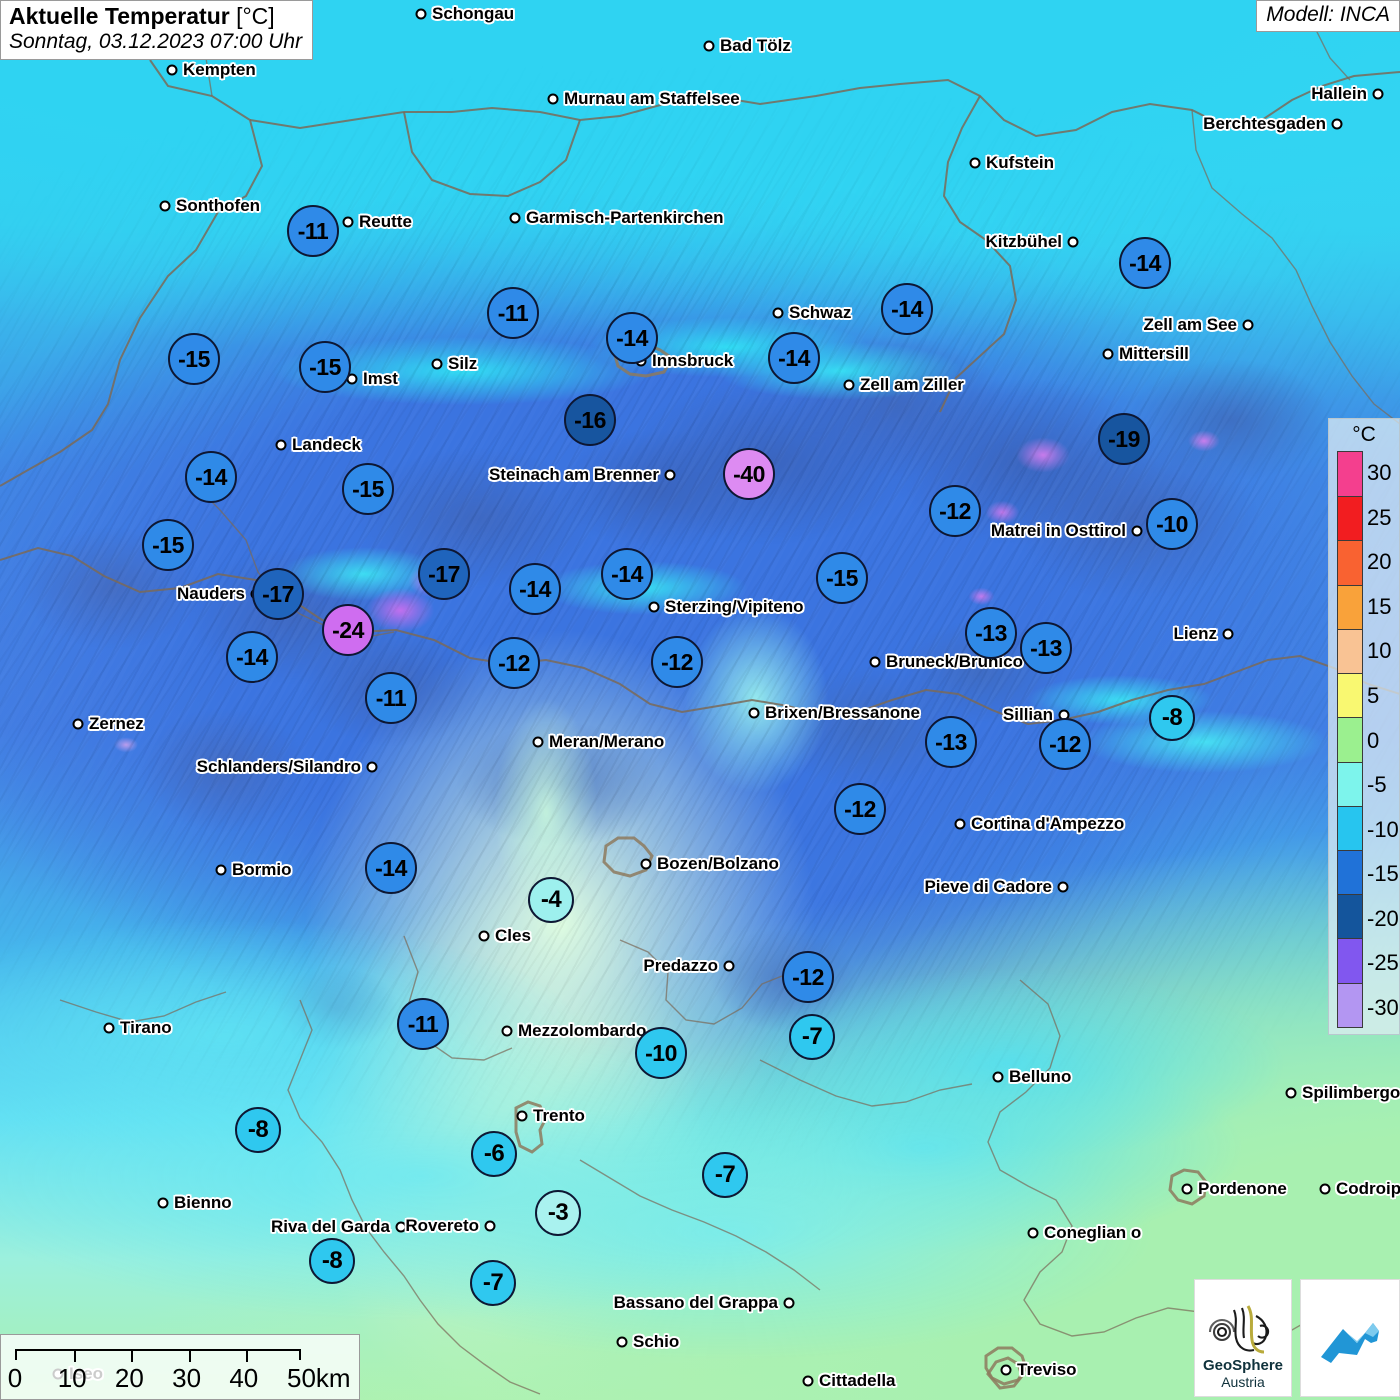  What do you see at coordinates (1383, 874) in the screenshot?
I see `legend-tick-label: -15` at bounding box center [1383, 874].